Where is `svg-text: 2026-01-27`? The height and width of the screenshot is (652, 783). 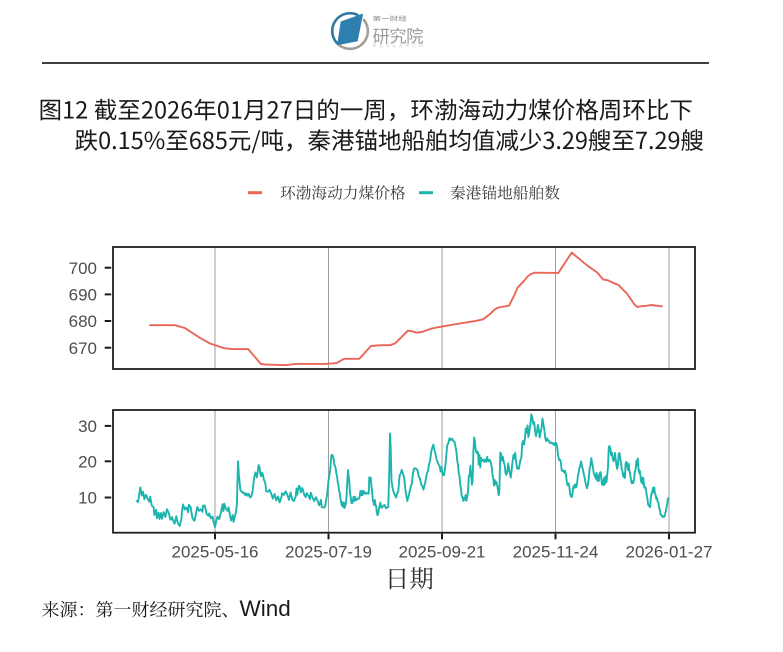 svg-text: 2026-01-27 is located at coordinates (669, 552).